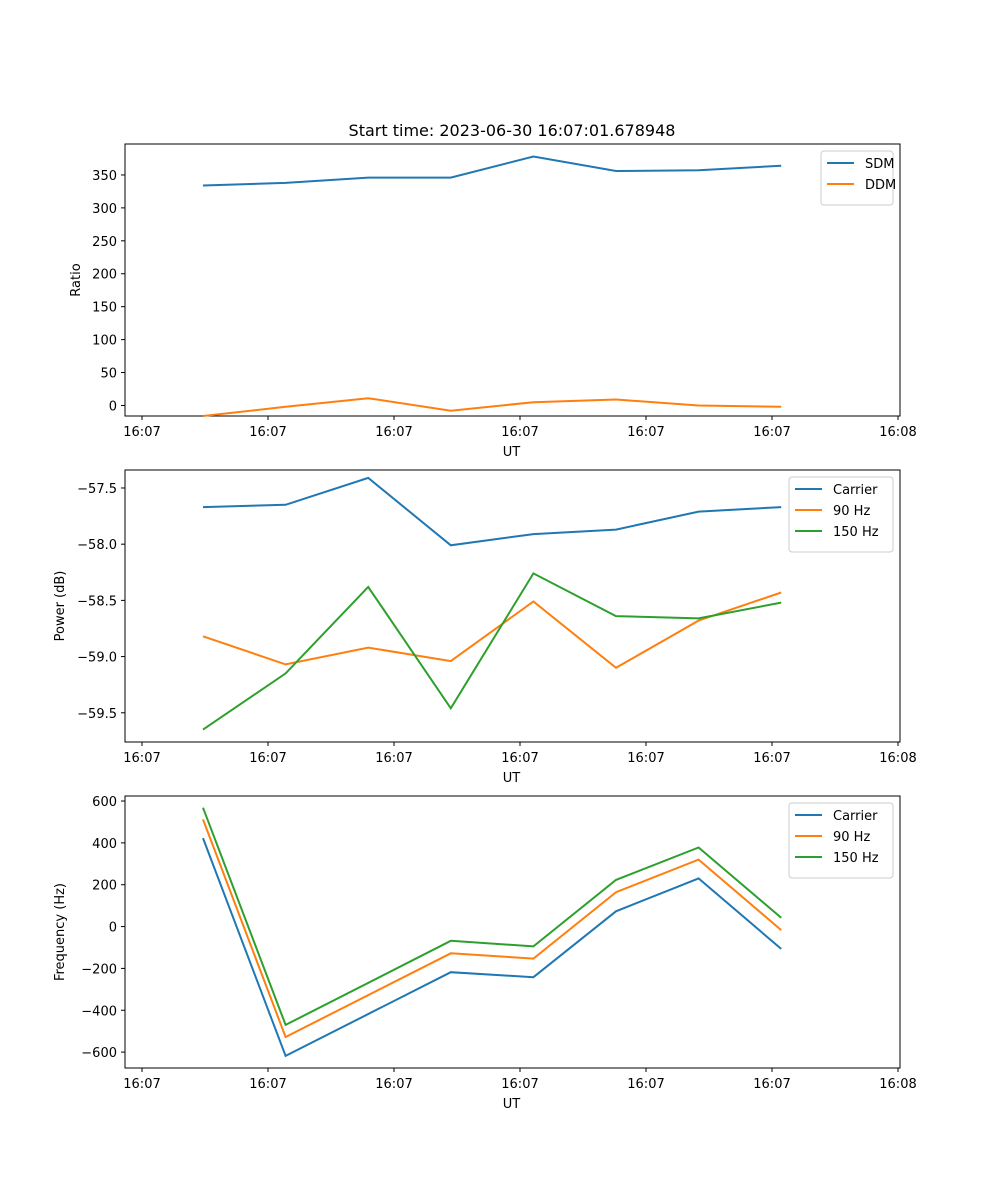 This screenshot has width=1000, height=1200. Describe the element at coordinates (97, 714) in the screenshot. I see `y-tick-label: −59.5` at that location.